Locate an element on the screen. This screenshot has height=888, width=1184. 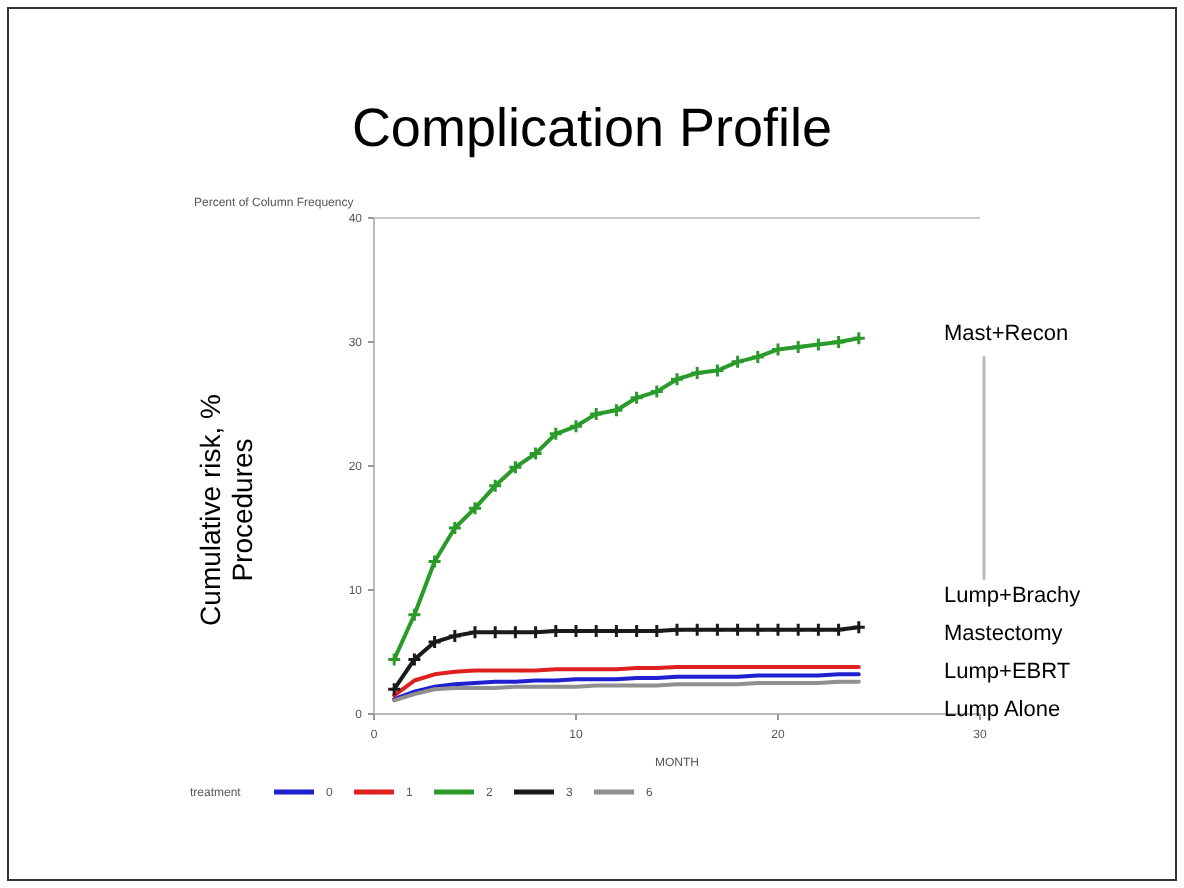
annotation: Mastectomy is located at coordinates (1004, 634).